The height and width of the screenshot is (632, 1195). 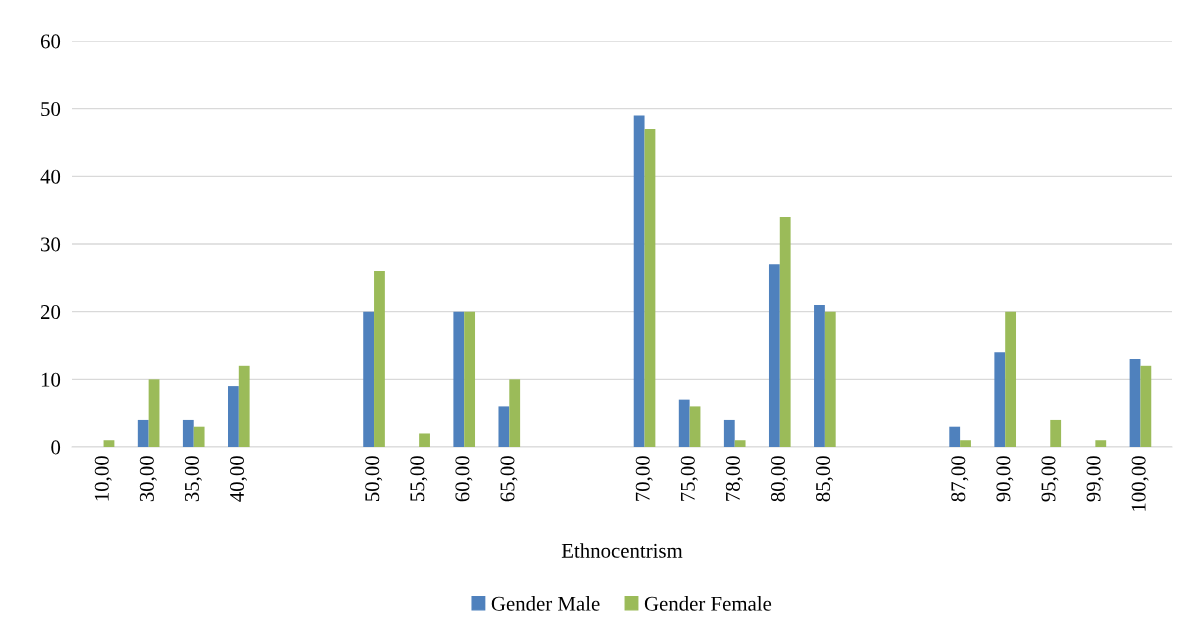 I want to click on x-tick-label: 40,00, so click(x=238, y=479).